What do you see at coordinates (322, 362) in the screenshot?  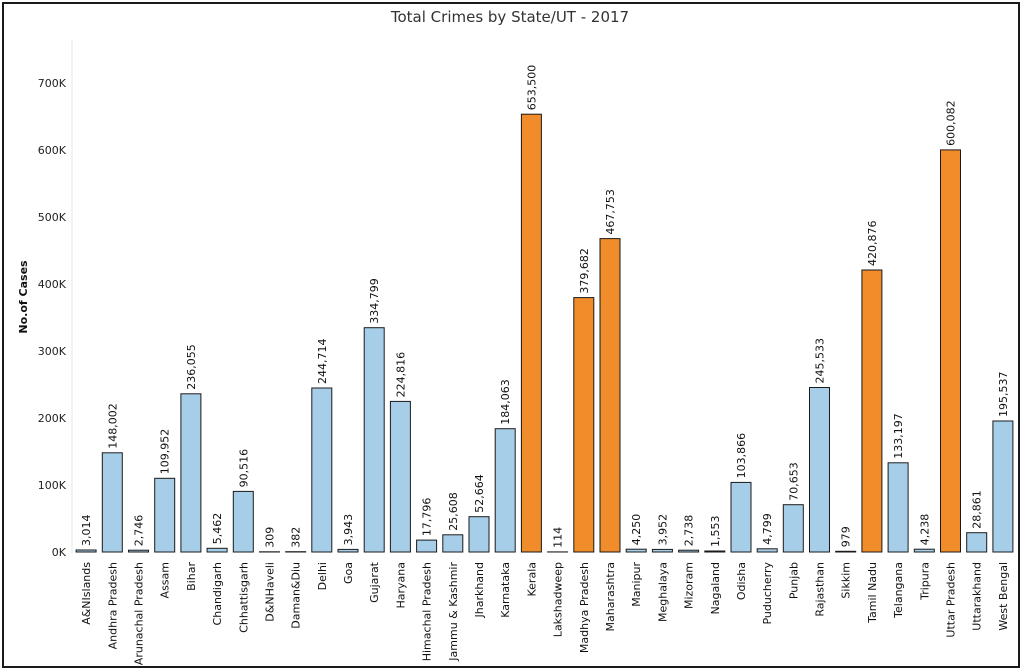 I see `data-label: 244,714` at bounding box center [322, 362].